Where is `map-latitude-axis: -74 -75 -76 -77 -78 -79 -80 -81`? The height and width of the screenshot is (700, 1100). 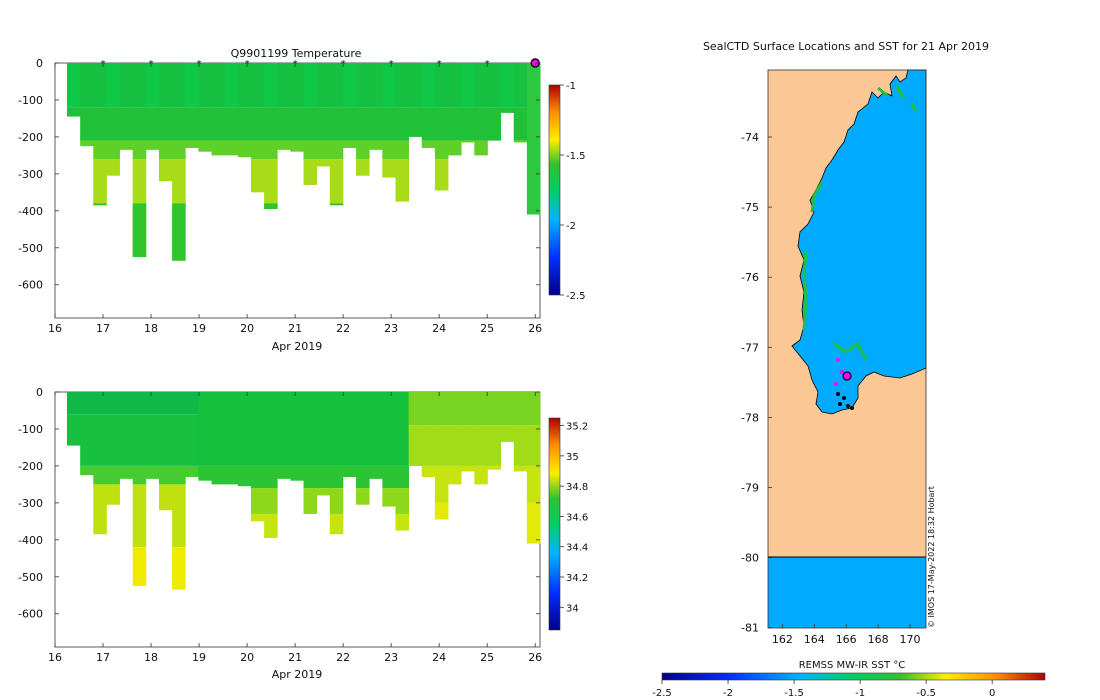 map-latitude-axis: -74 -75 -76 -77 -78 -79 -80 -81 is located at coordinates (756, 383).